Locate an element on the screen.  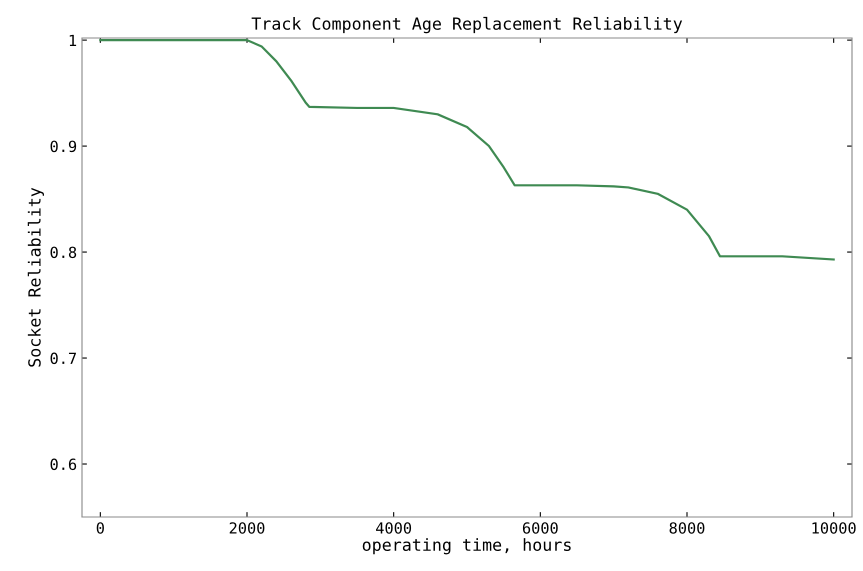
y-tick-label: 1 is located at coordinates (73, 40).